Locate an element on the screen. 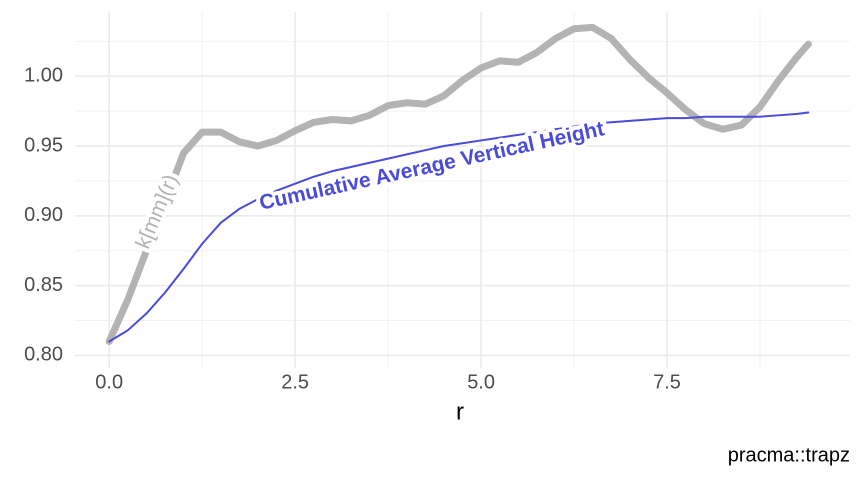 This screenshot has height=480, width=864. x-tick-label: 5.0 is located at coordinates (481, 382).